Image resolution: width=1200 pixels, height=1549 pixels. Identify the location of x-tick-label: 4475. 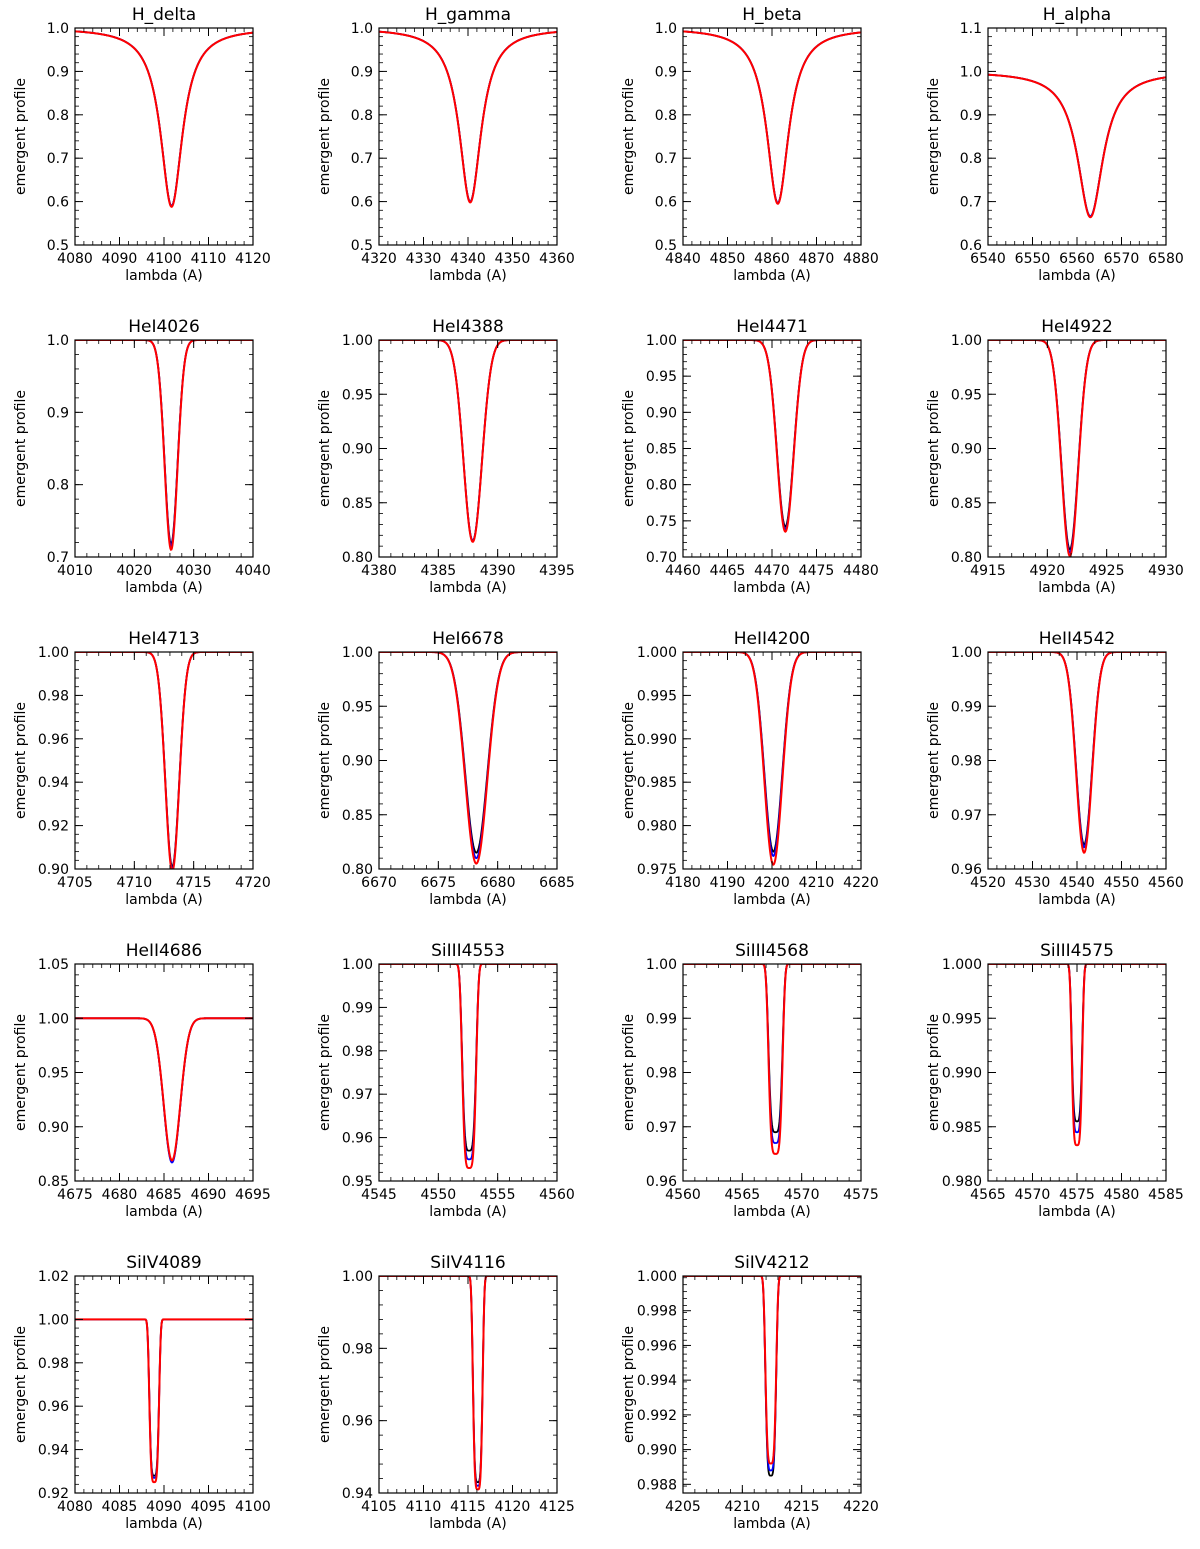
(817, 571).